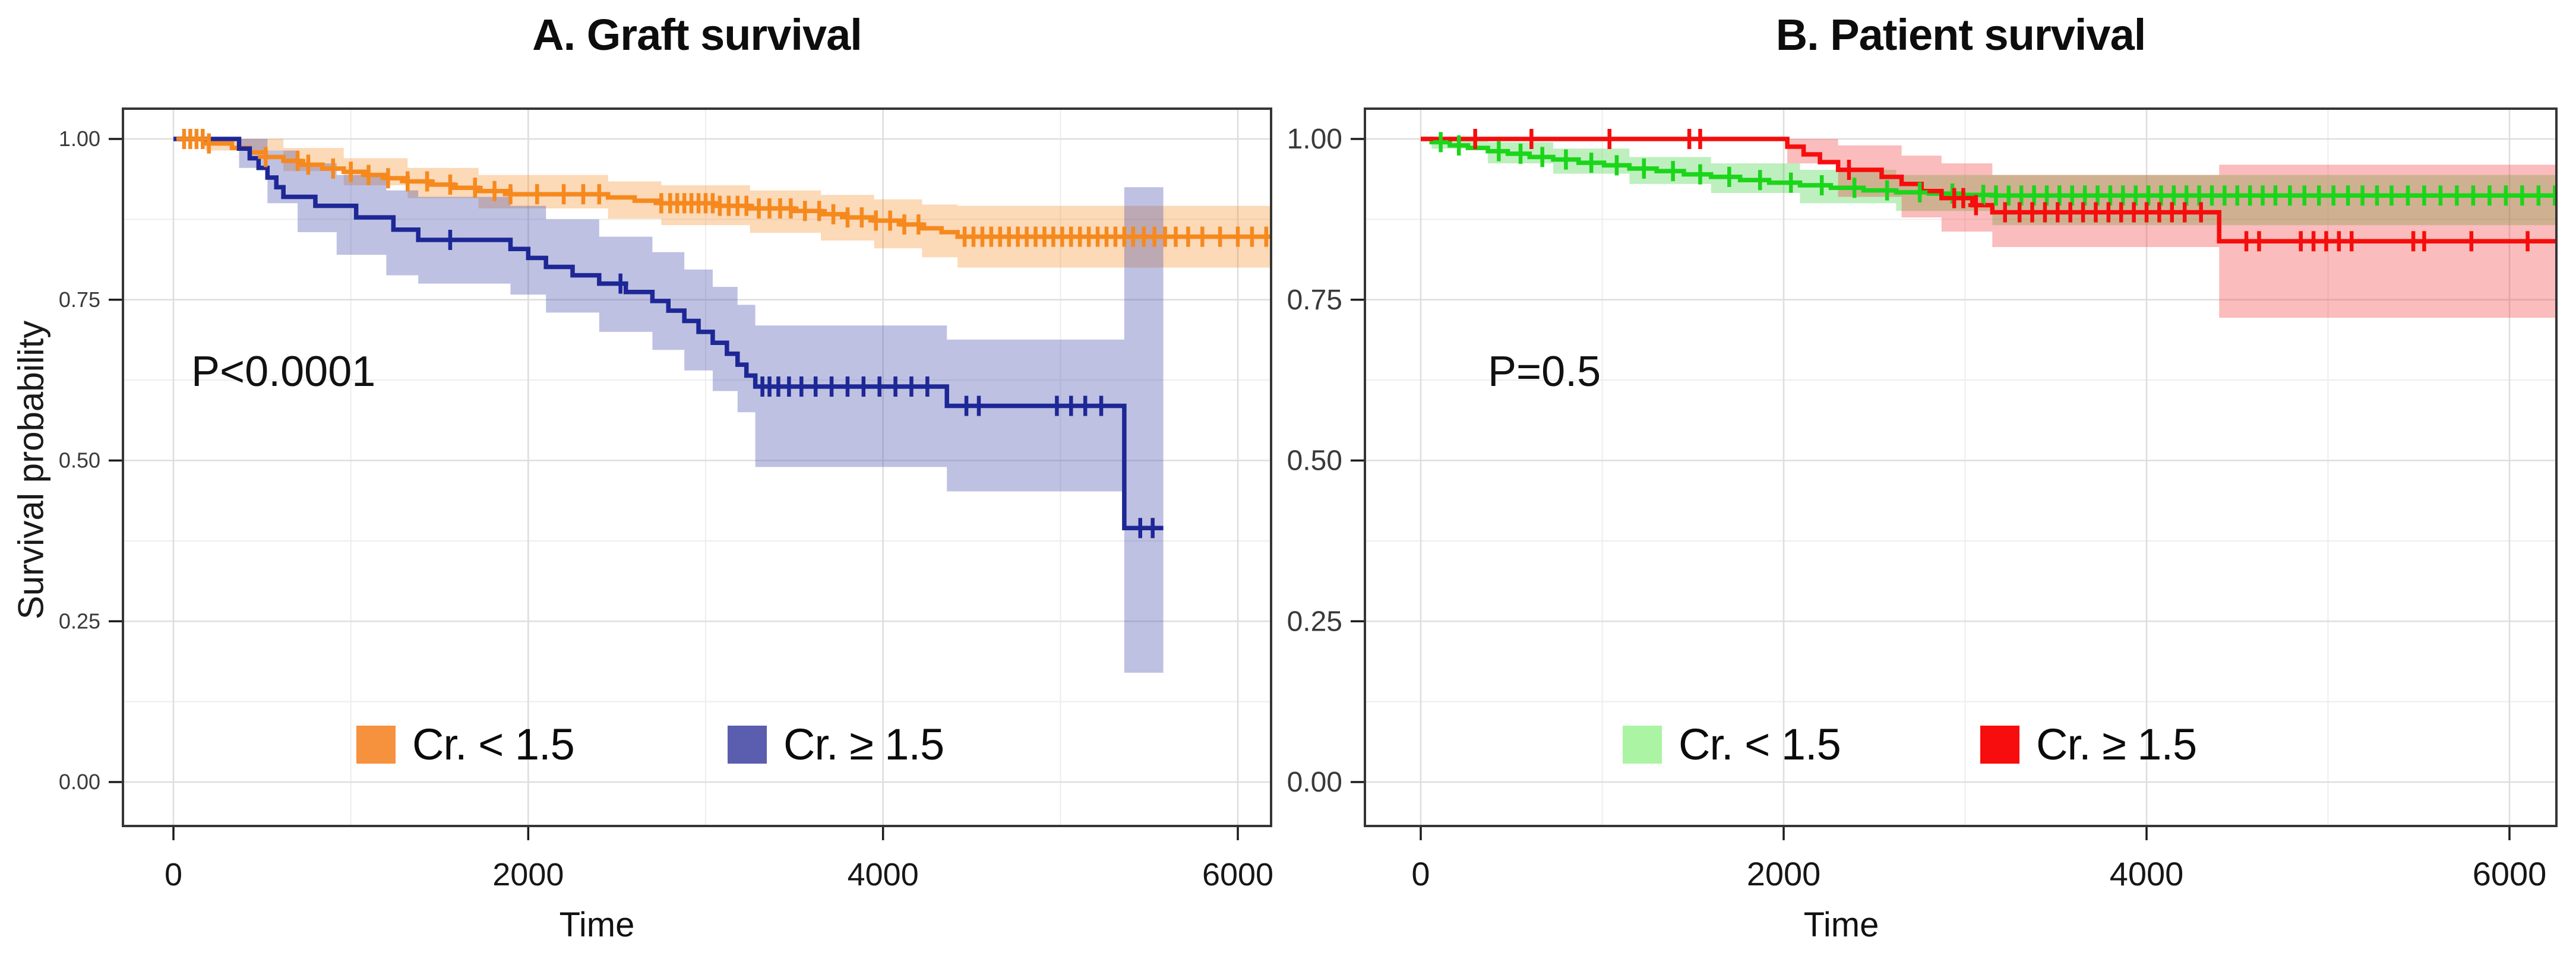 The image size is (2576, 959). I want to click on panel-B-series, so click(1988, 223).